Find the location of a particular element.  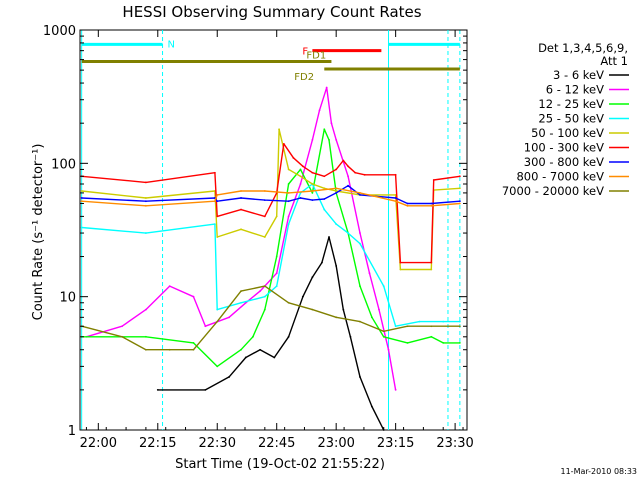

x-tick-label-3: 22:45 is located at coordinates (276, 443).